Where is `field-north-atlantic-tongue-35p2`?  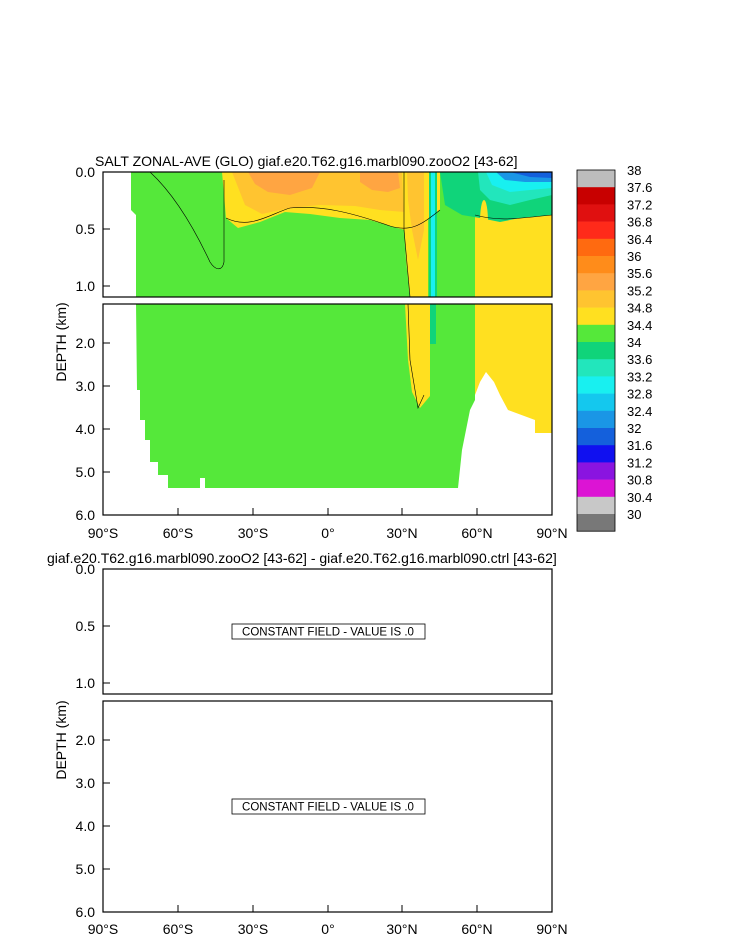 field-north-atlantic-tongue-35p2 is located at coordinates (415, 216).